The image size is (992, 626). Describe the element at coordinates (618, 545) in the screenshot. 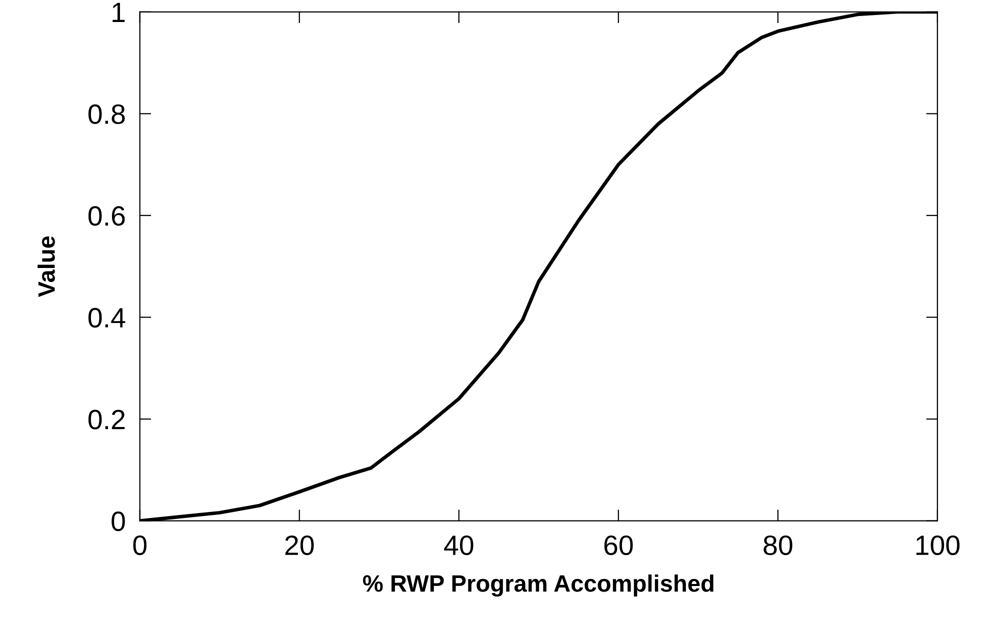

I see `x-tick-label: 60` at that location.